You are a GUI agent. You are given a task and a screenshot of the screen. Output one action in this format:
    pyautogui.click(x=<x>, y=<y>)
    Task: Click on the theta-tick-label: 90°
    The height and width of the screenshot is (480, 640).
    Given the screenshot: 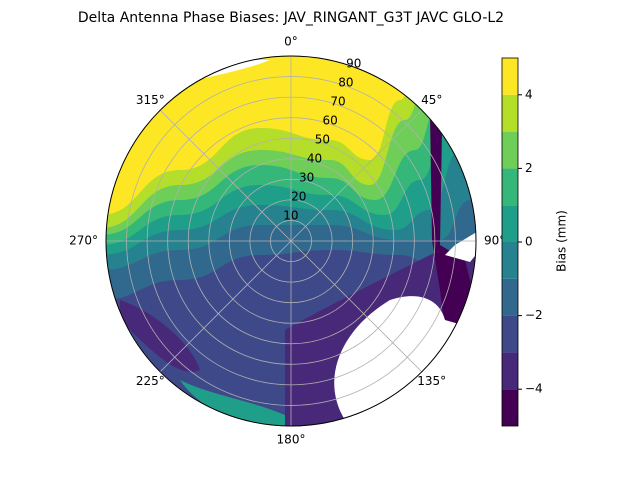 What is the action you would take?
    pyautogui.click(x=494, y=241)
    